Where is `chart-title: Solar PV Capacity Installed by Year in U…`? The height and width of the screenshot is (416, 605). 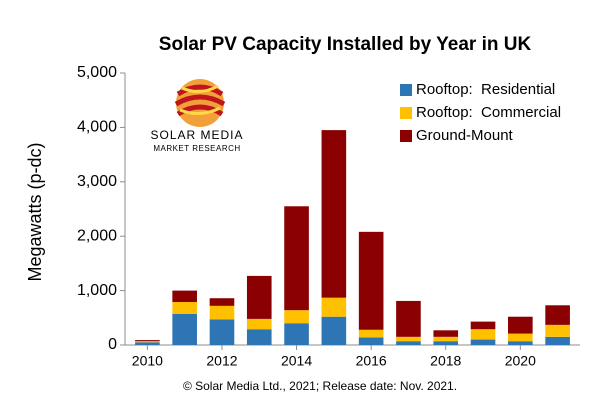 chart-title: Solar PV Capacity Installed by Year in U… is located at coordinates (345, 44).